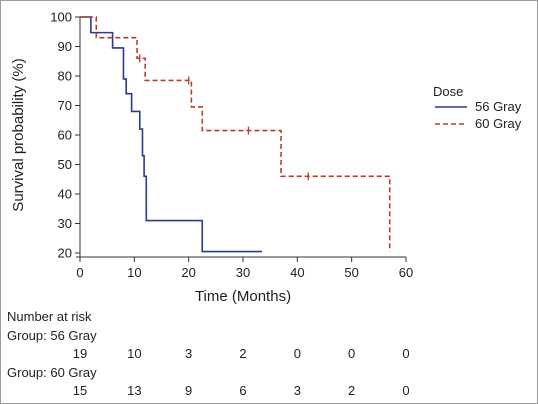 This screenshot has height=404, width=538. I want to click on y-tick-label: 100, so click(61, 17).